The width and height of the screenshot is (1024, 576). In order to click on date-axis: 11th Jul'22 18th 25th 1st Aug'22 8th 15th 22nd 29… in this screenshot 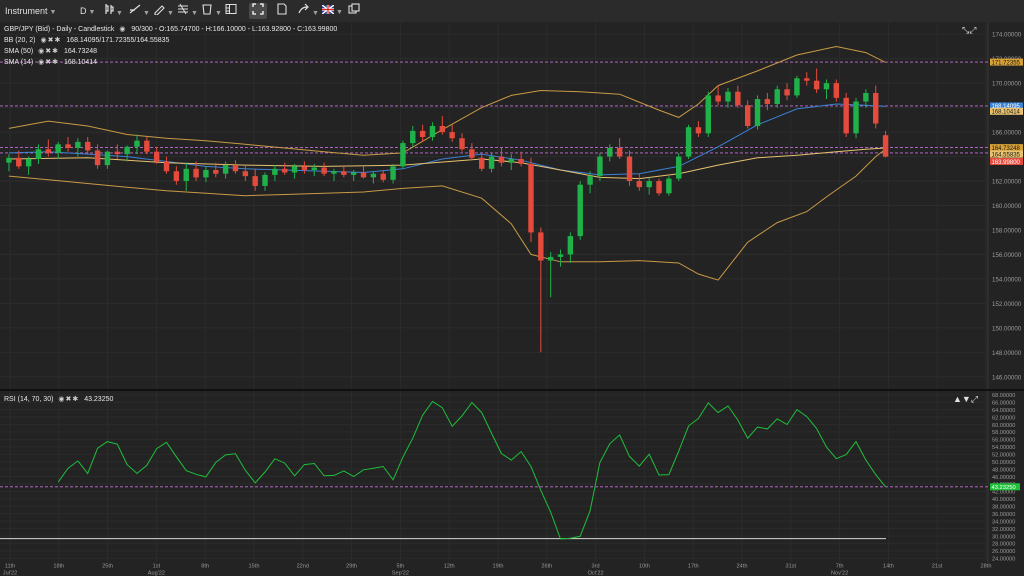, I will do `click(512, 569)`.